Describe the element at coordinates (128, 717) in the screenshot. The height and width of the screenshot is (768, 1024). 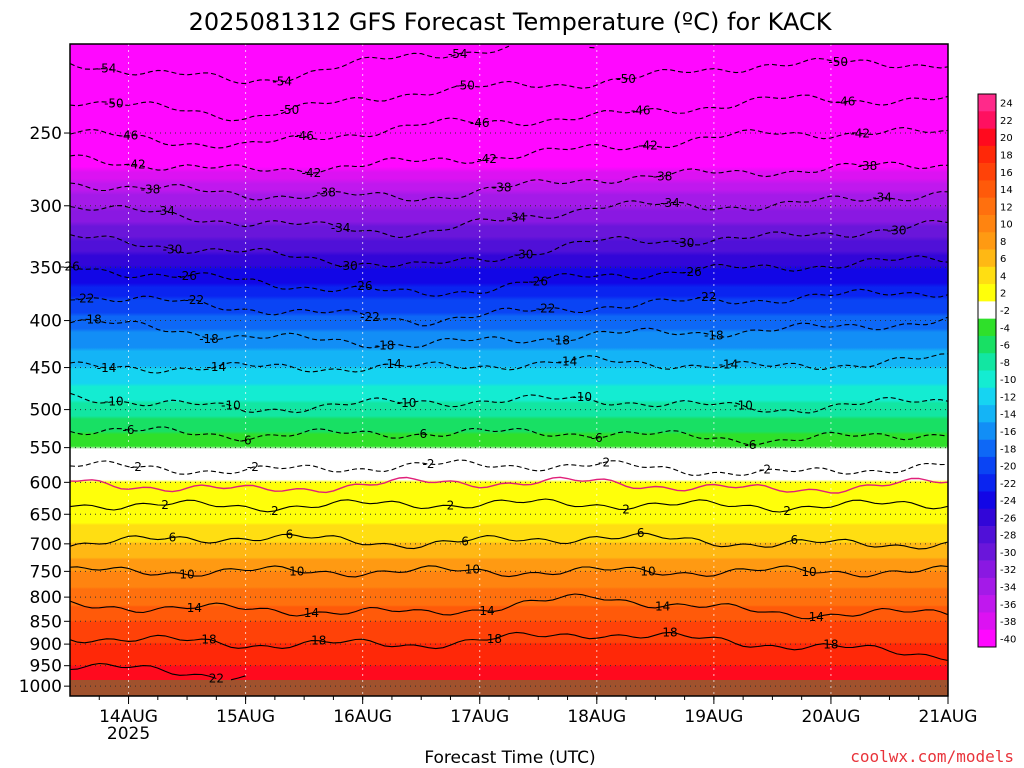
I see `x-tick-label: 14AUG` at that location.